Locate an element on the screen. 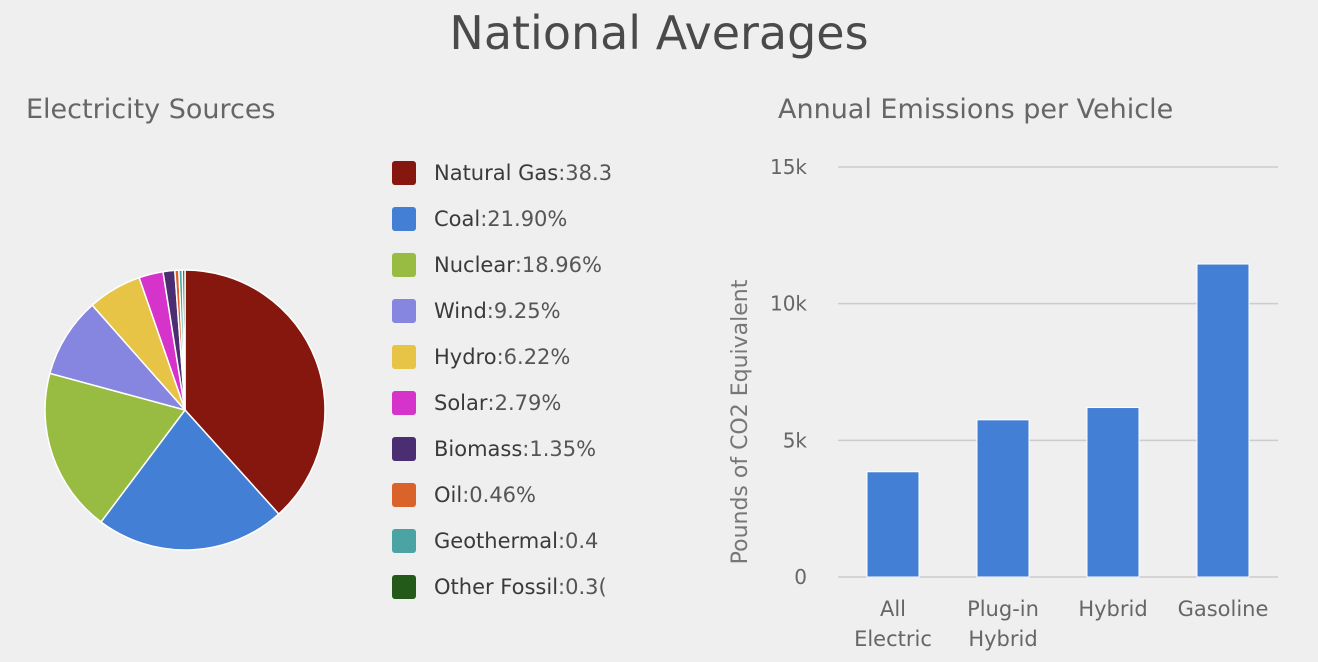 This screenshot has width=1318, height=662. x-tick-label: Plug-in is located at coordinates (1003, 609).